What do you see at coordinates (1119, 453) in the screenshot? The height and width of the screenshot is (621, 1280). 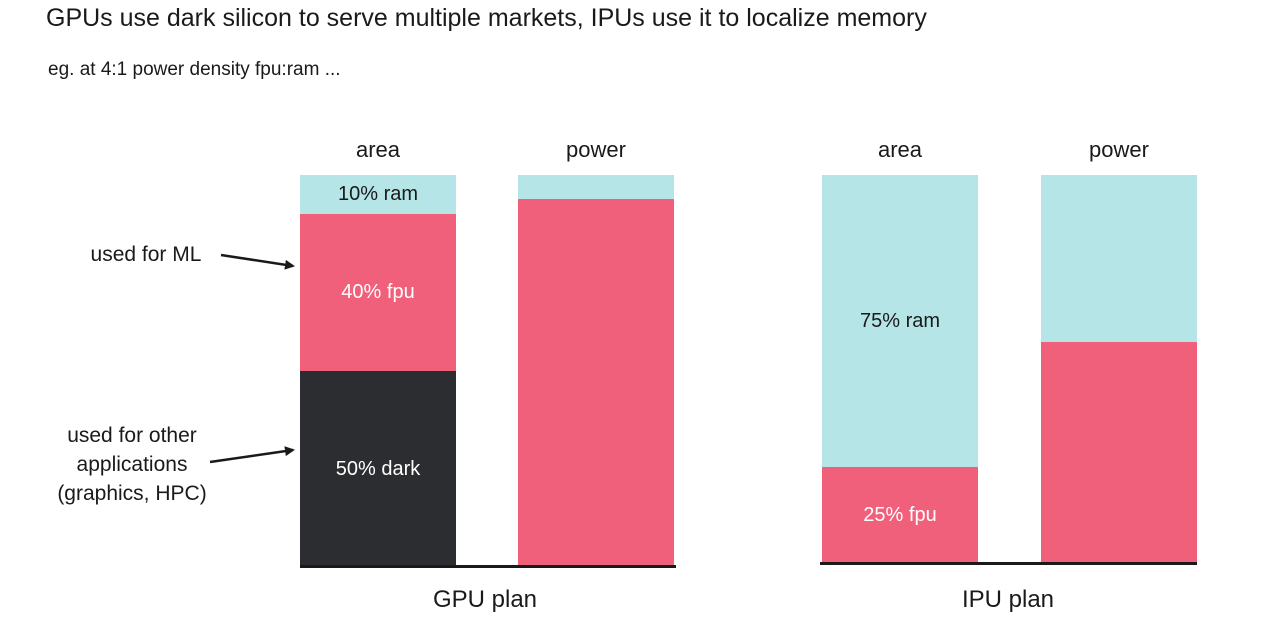 I see `ipu-power-segment-fpu` at bounding box center [1119, 453].